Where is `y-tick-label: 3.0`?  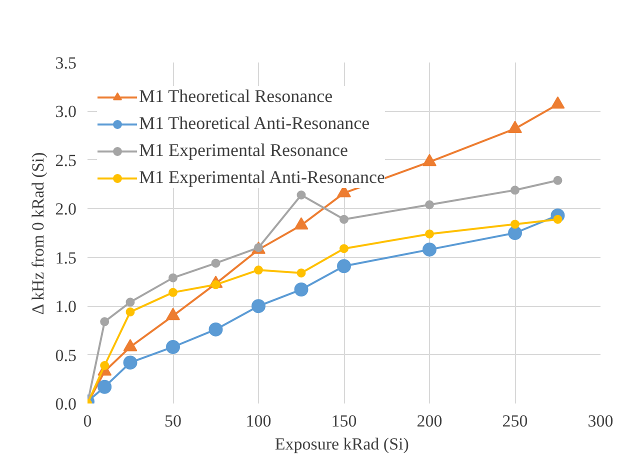 y-tick-label: 3.0 is located at coordinates (65, 112).